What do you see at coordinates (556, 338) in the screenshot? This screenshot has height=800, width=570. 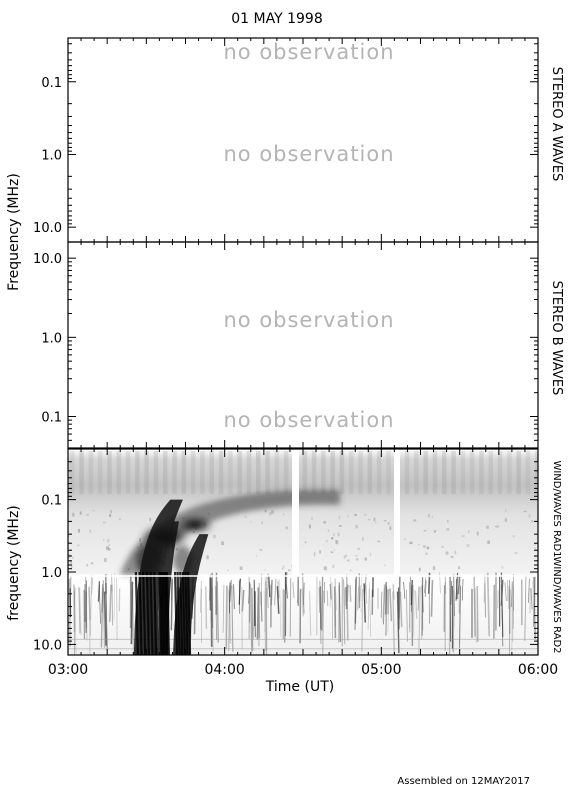 I see `stereo-b-right-label: STEREO B WAVES` at bounding box center [556, 338].